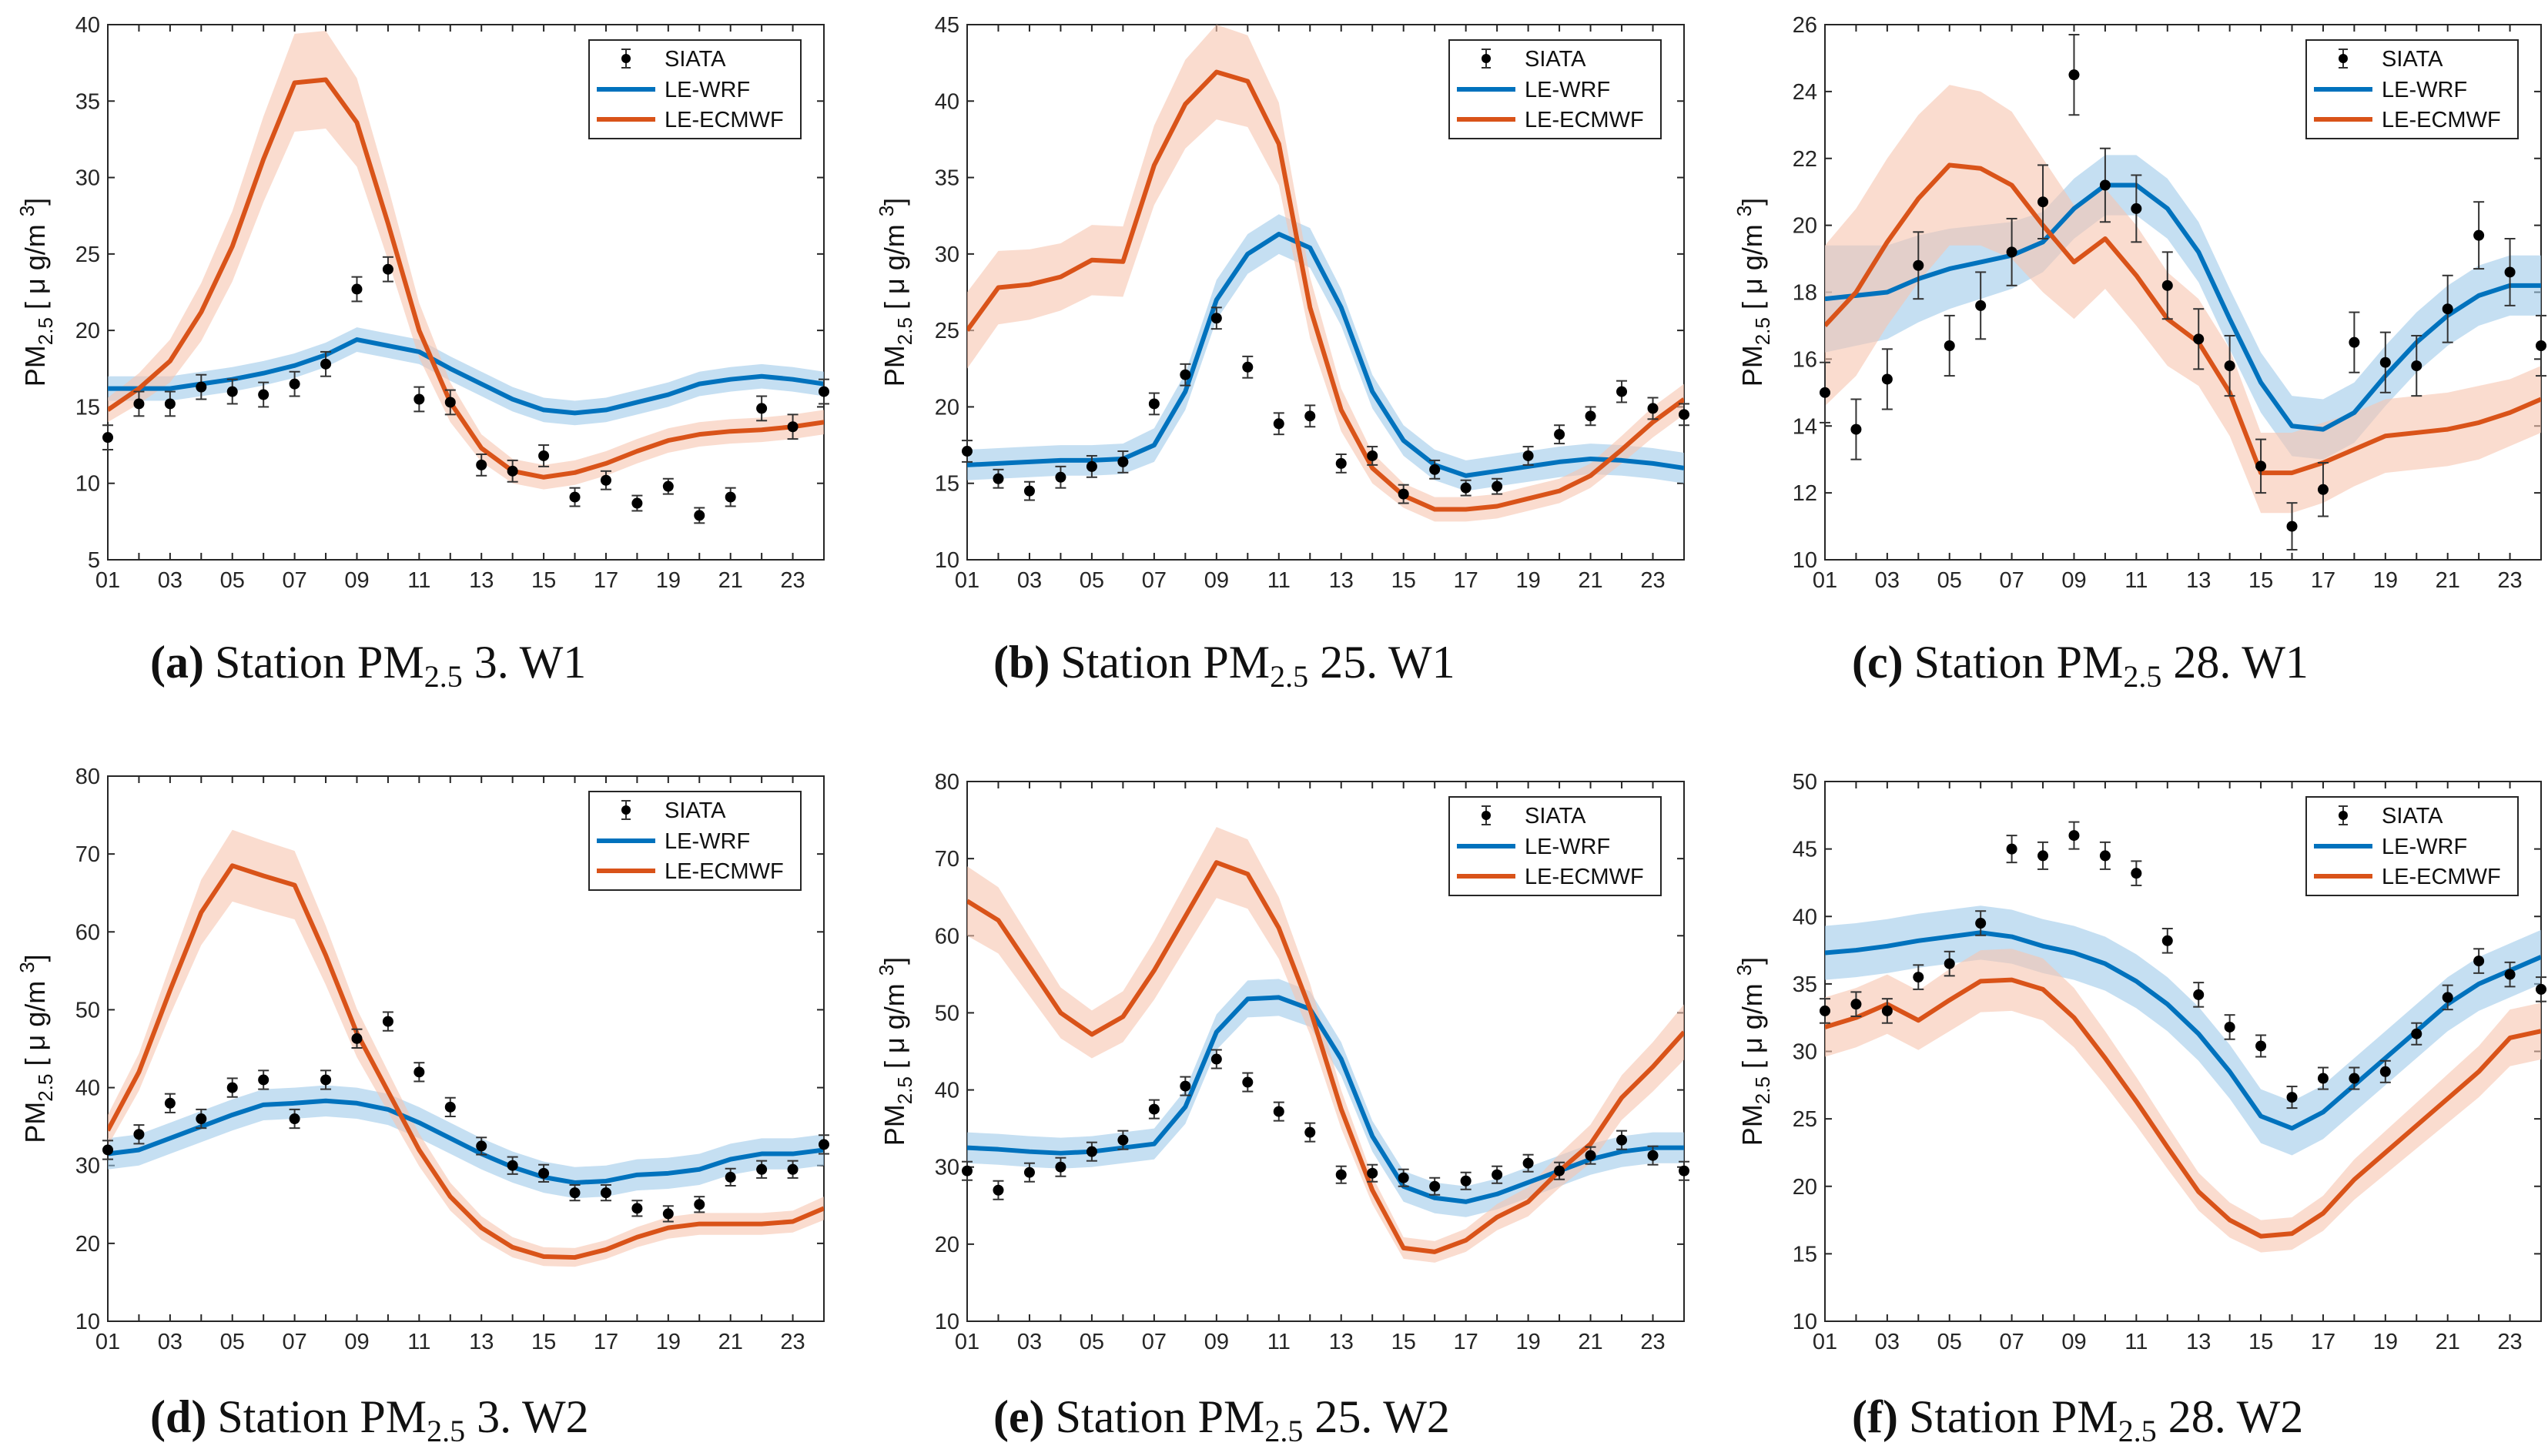 The width and height of the screenshot is (2548, 1456). I want to click on y-tick-label: 60, so click(87, 932).